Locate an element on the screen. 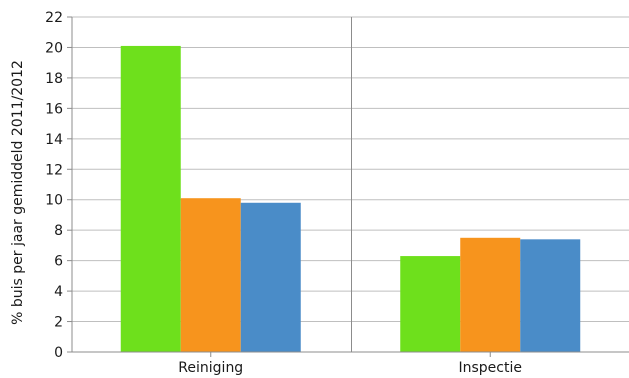  x-tick-labels: Reiniging Inspectie is located at coordinates (350, 368).